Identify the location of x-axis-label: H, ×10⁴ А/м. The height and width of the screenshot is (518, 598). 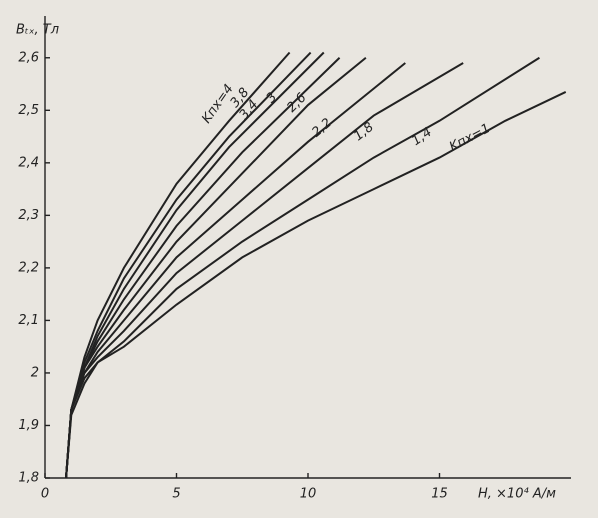
(517, 494).